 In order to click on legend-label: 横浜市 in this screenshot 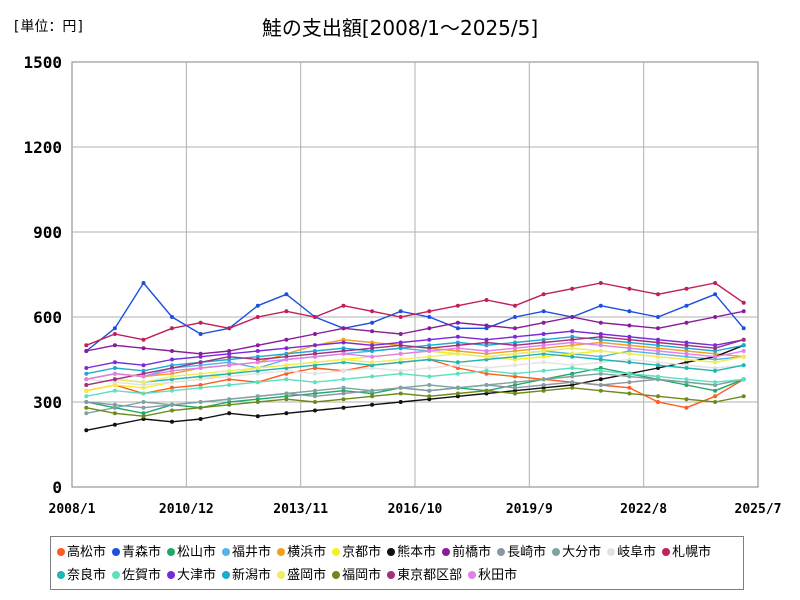, I will do `click(307, 552)`.